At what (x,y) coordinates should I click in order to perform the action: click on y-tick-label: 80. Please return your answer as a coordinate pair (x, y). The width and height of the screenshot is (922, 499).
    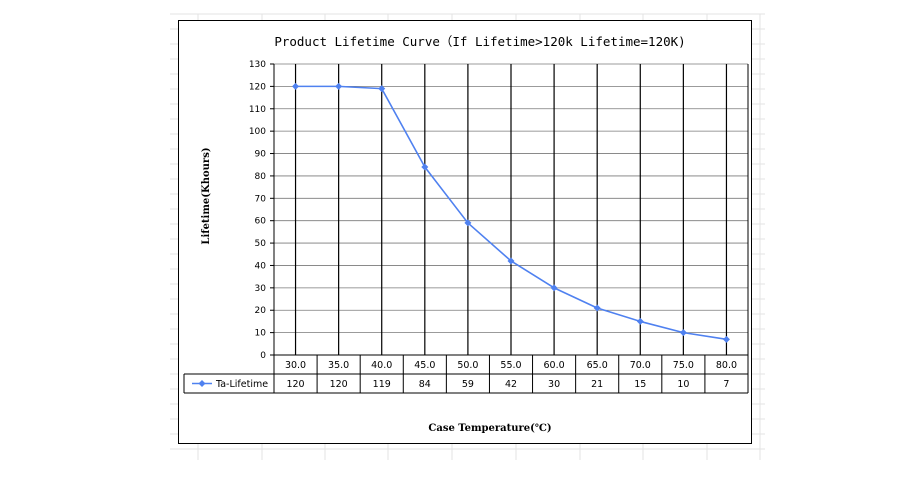
    Looking at the image, I should click on (261, 177).